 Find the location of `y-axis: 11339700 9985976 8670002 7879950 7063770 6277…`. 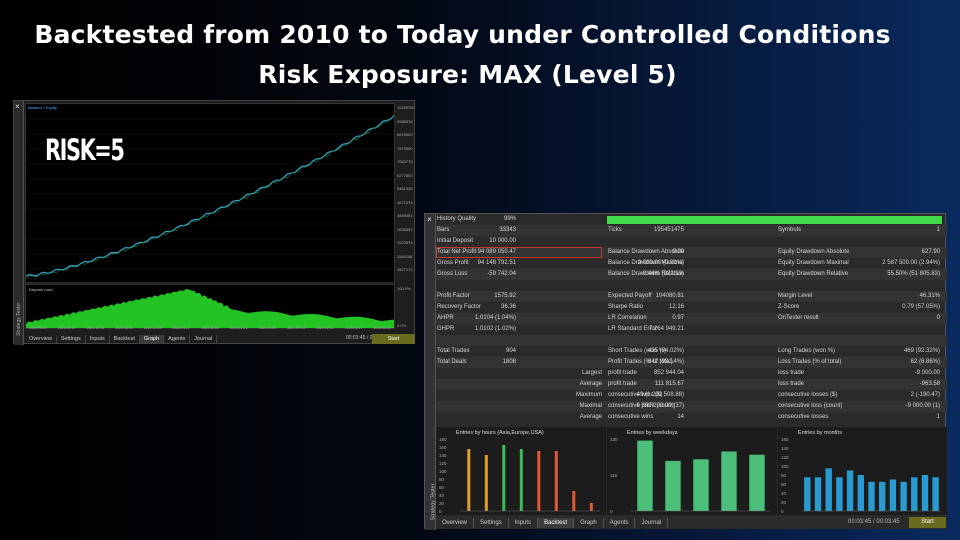

y-axis: 11339700 9985976 8670002 7879950 7063770 6277… is located at coordinates (406, 193).